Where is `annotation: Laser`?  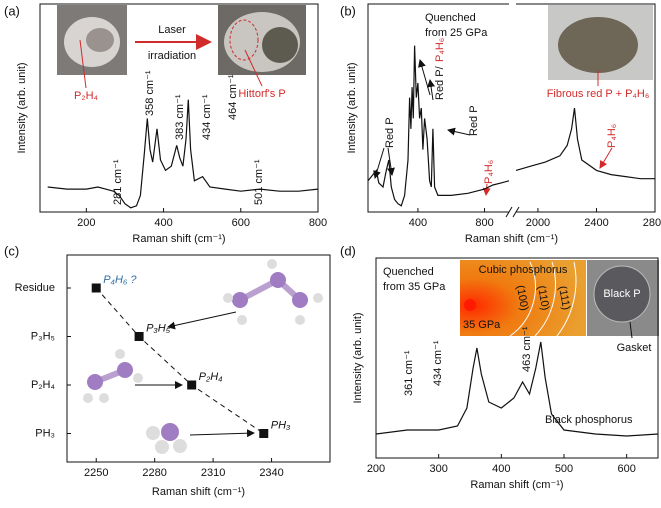
annotation: Laser is located at coordinates (172, 30).